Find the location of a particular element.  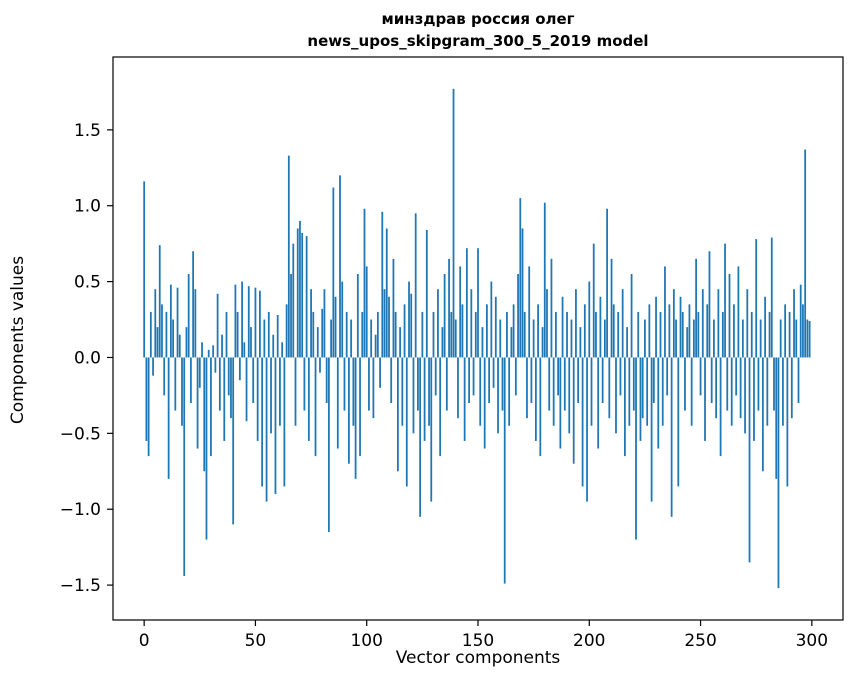

y-tick-label: −1.0 is located at coordinates (80, 510).